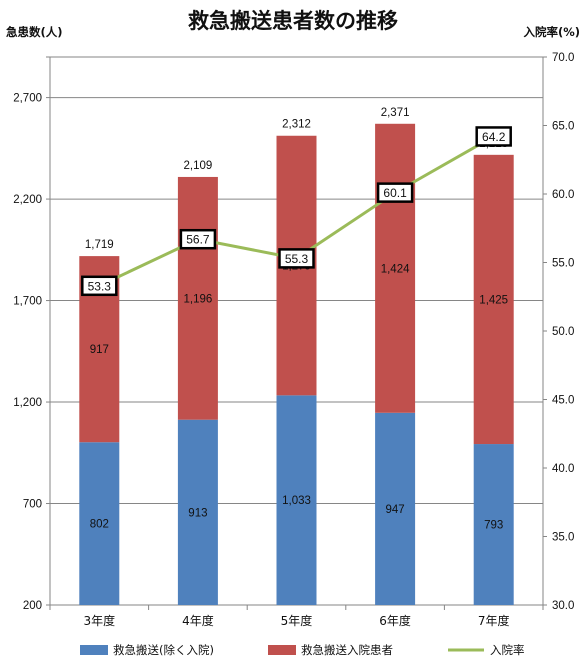 This screenshot has width=586, height=671. I want to click on legend-label: 救急搬送(除く入院), so click(163, 650).